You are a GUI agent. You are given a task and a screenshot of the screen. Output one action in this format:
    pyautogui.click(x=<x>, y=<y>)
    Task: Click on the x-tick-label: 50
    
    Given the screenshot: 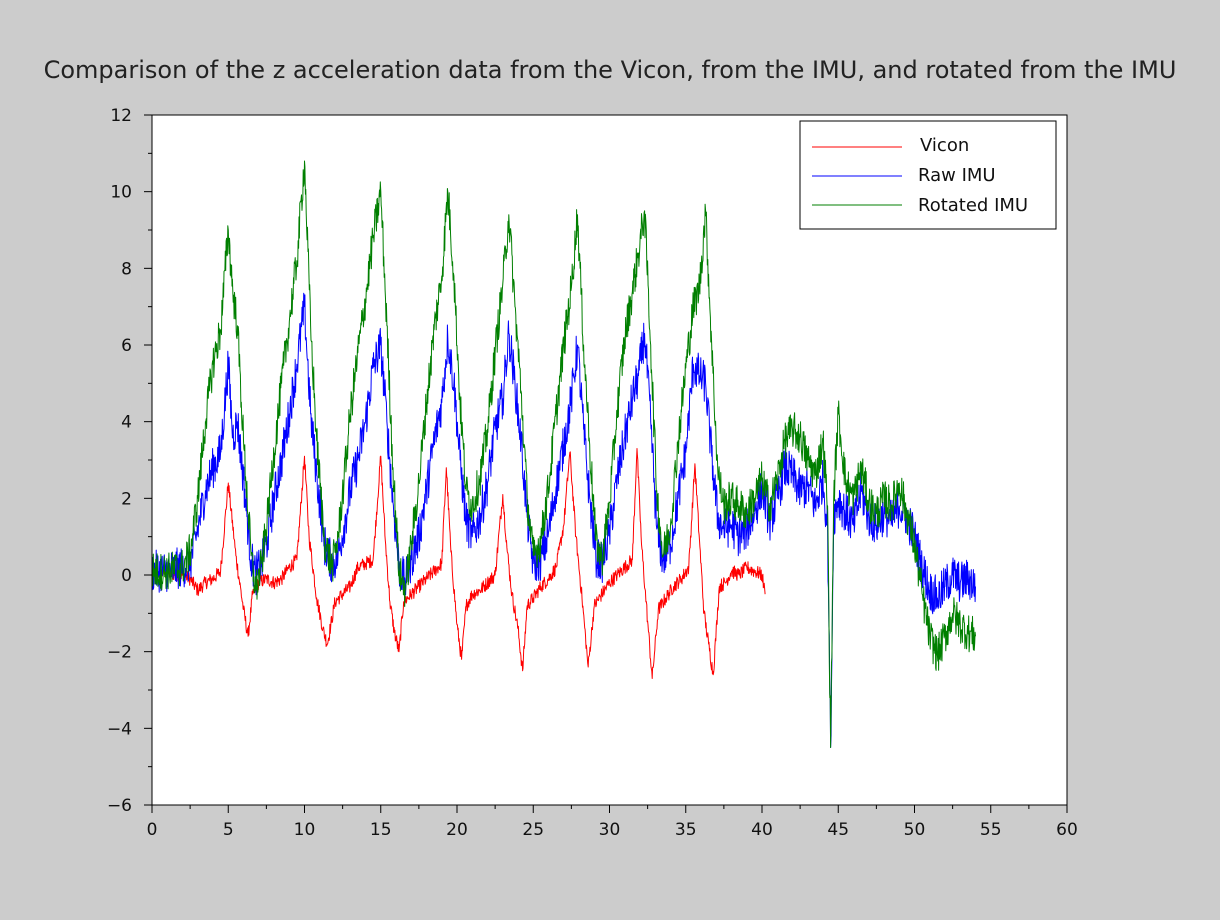 What is the action you would take?
    pyautogui.click(x=915, y=830)
    